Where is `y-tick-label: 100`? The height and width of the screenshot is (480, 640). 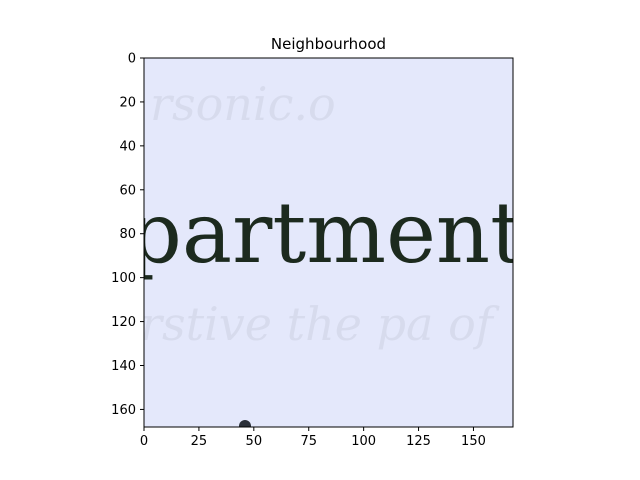
y-tick-label: 100 is located at coordinates (123, 278).